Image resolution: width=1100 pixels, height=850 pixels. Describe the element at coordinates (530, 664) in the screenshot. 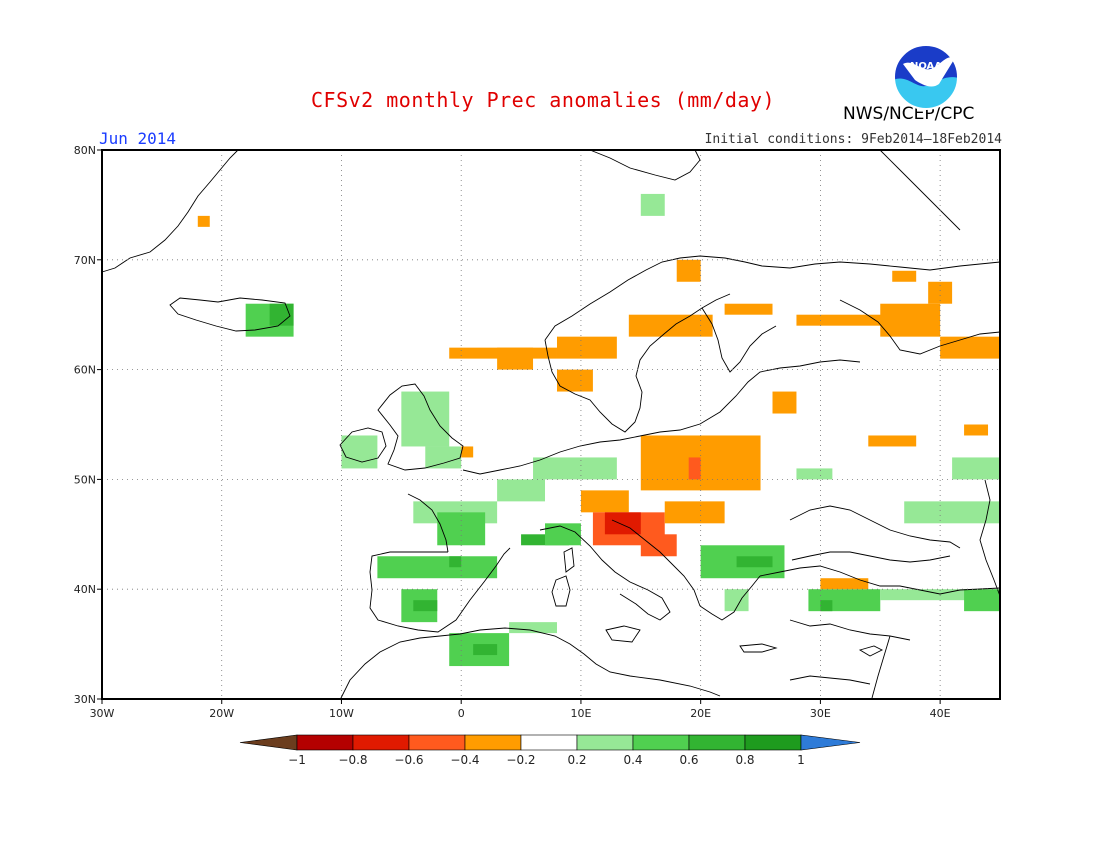

I see `africa-coast` at that location.